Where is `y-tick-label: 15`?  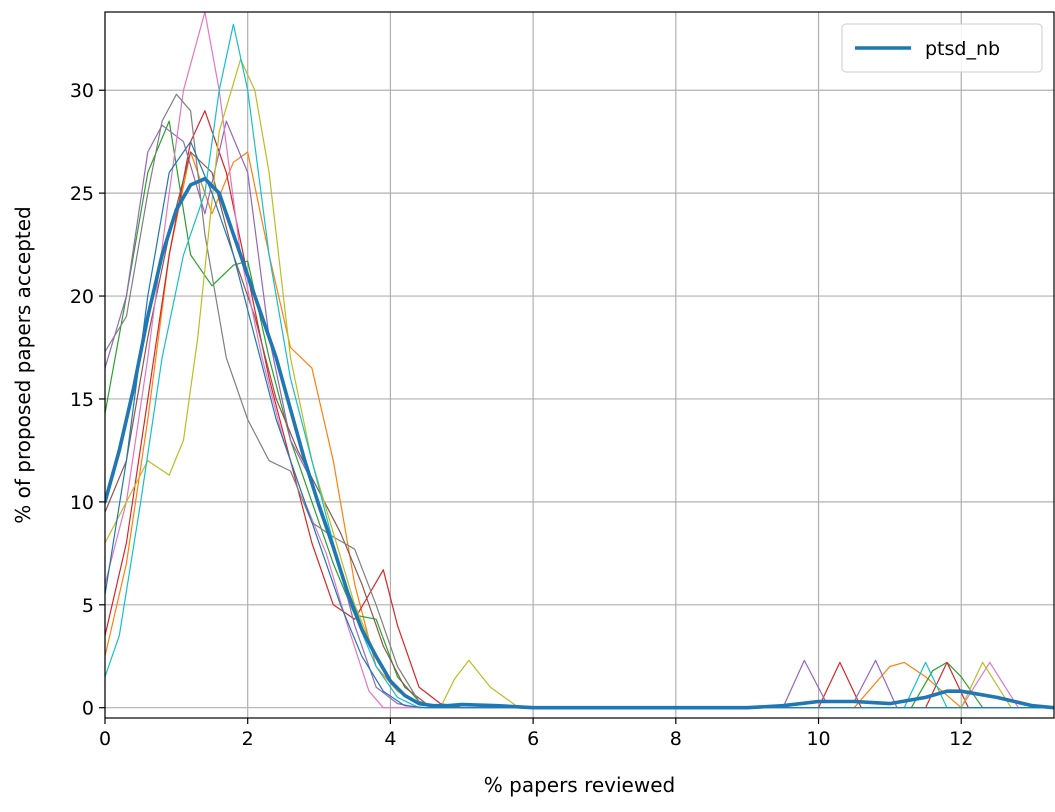 y-tick-label: 15 is located at coordinates (82, 400).